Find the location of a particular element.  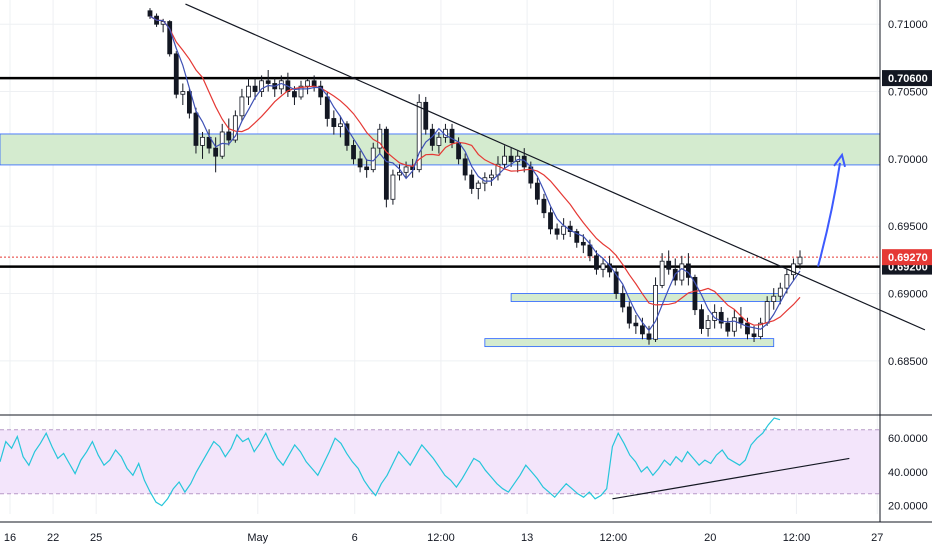

time-tick-label: 25 is located at coordinates (96, 538).